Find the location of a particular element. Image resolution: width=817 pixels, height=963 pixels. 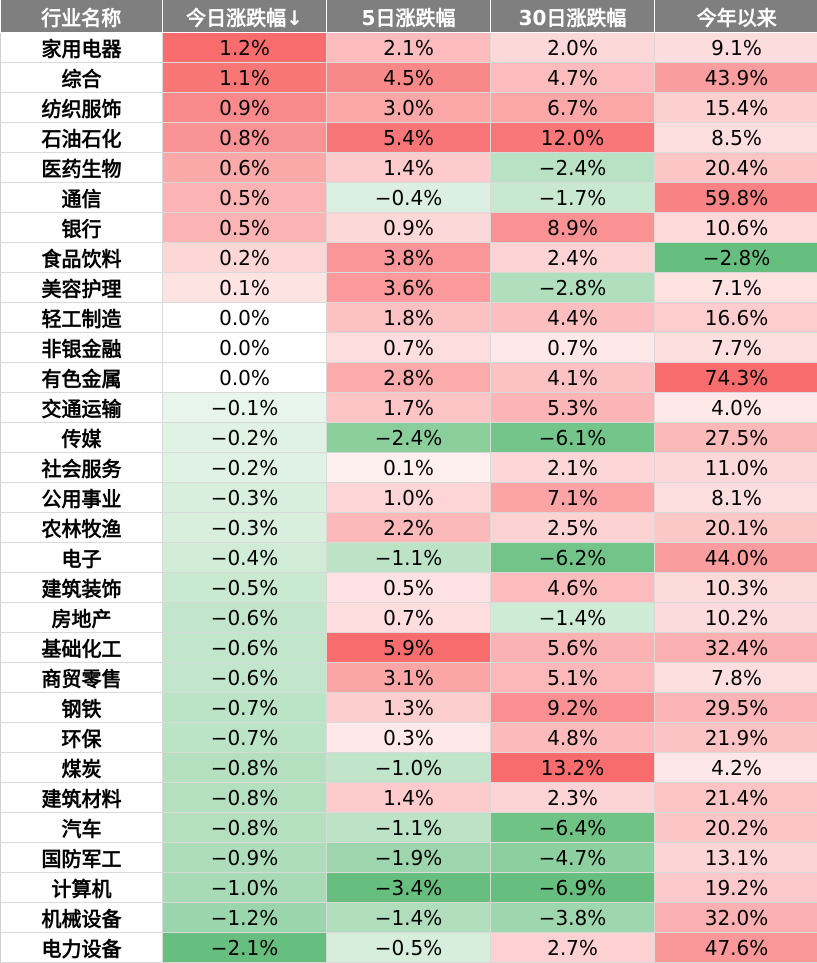

cell-industry-name: 家用电器 is located at coordinates (82, 48).